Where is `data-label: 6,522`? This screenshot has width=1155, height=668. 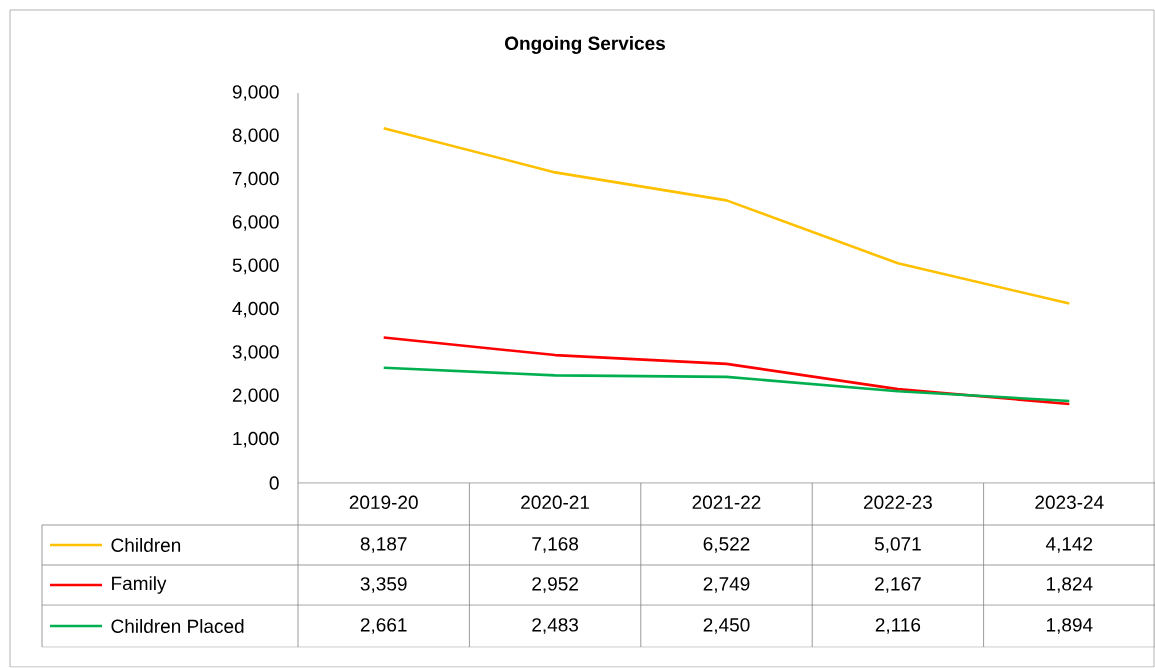 data-label: 6,522 is located at coordinates (726, 545).